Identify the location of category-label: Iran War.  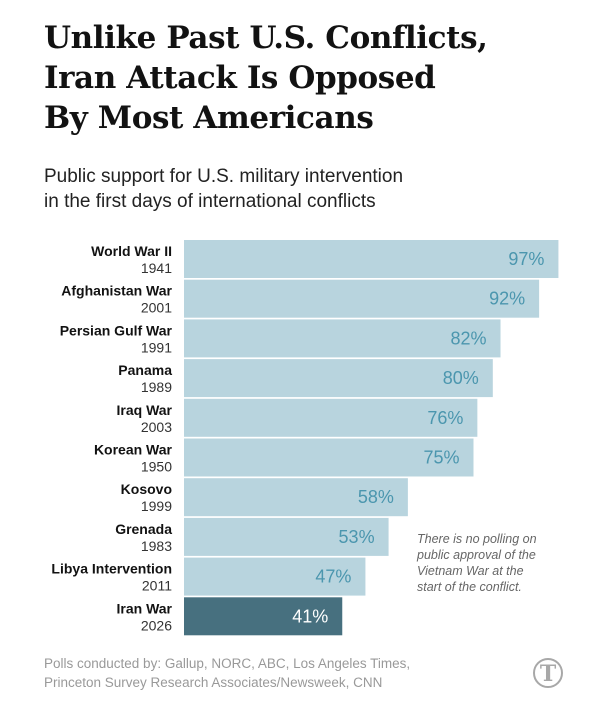
(145, 608).